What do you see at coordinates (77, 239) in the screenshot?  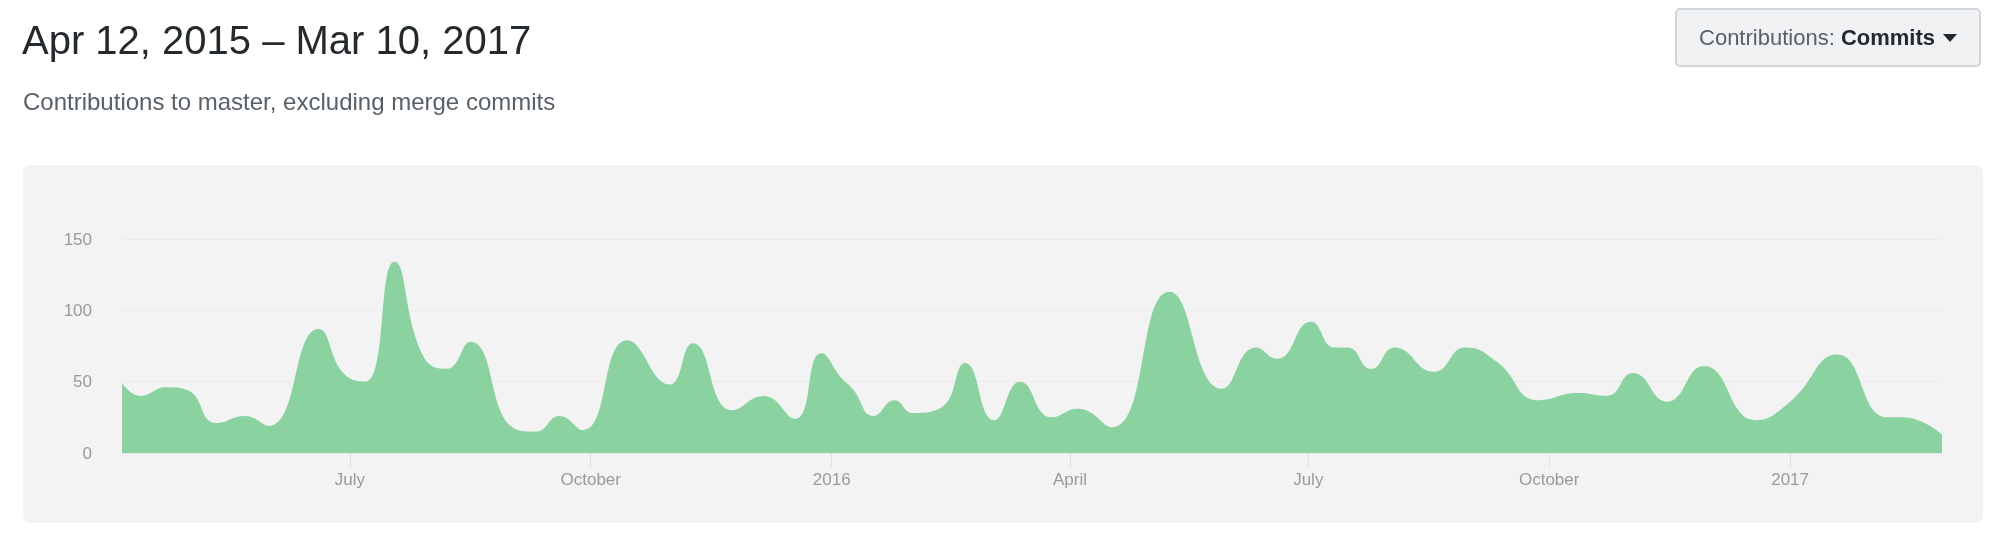 I see `y-tick-label: 150` at bounding box center [77, 239].